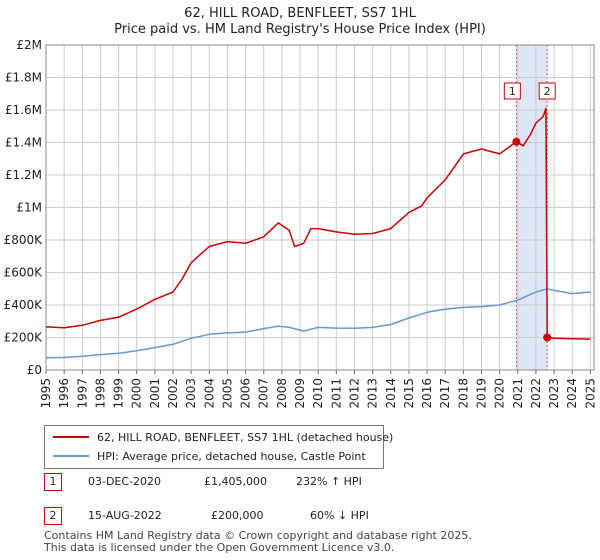  I want to click on y-tick-label: £1.6M, so click(23, 110).